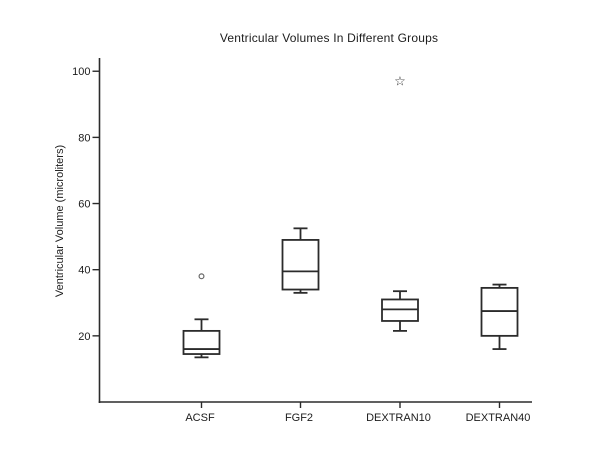  I want to click on y-axis-title: Ventricular Volume (microliters), so click(60, 221).